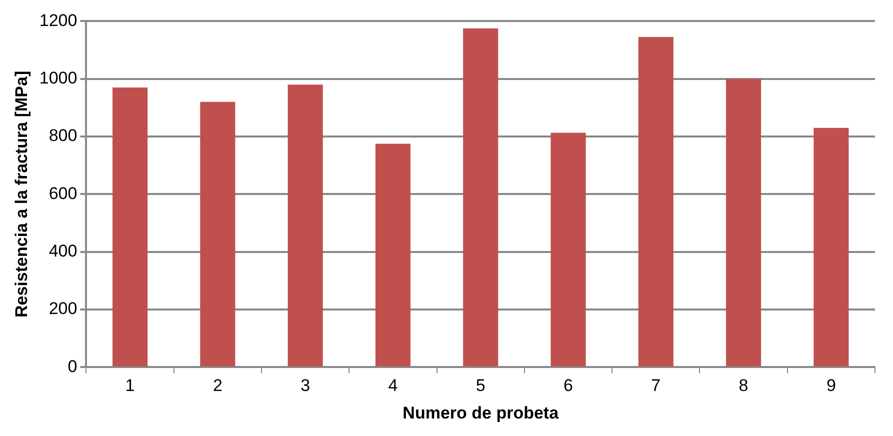 The width and height of the screenshot is (893, 436). Describe the element at coordinates (58, 20) in the screenshot. I see `y-tick-label: 1200` at that location.